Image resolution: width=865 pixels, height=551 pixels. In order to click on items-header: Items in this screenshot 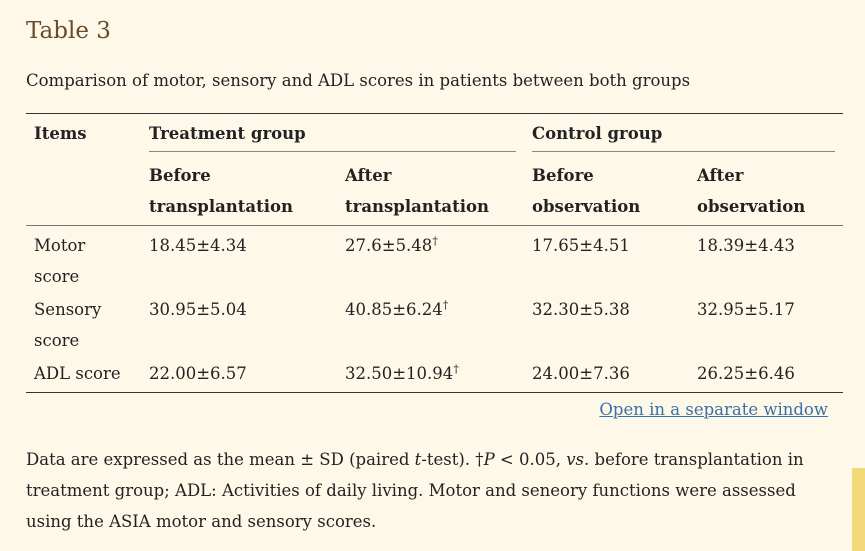, I will do `click(83, 132)`.